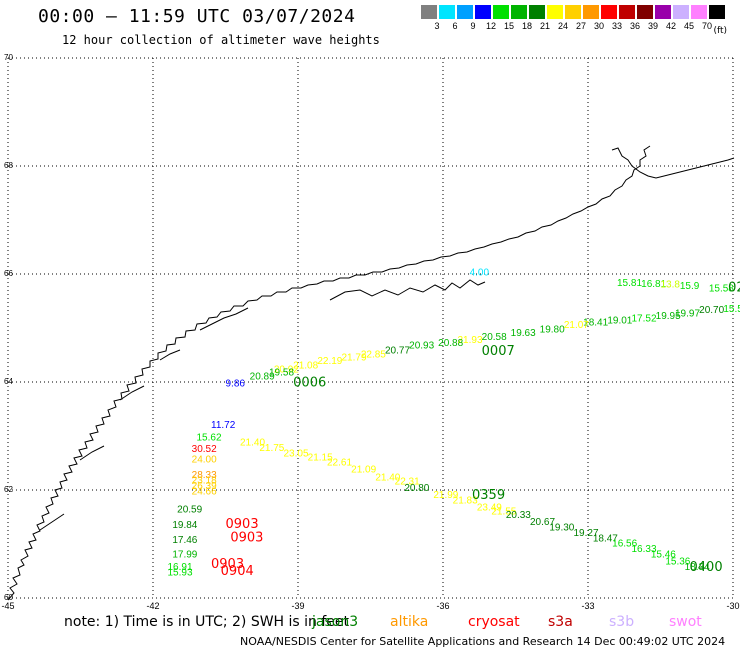 The height and width of the screenshot is (650, 740). Describe the element at coordinates (335, 622) in the screenshot. I see `satellite-legend-jason3: jason3` at that location.